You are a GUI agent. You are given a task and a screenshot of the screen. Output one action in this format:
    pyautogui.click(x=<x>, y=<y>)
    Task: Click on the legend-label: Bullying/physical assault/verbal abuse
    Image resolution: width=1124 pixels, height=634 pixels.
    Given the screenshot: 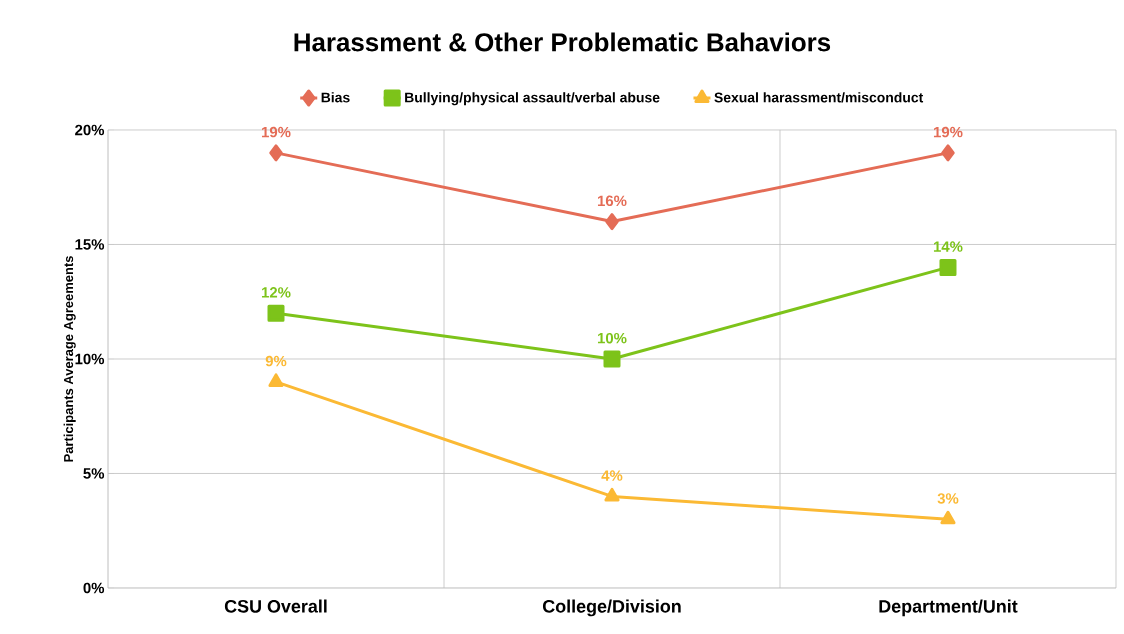 What is the action you would take?
    pyautogui.click(x=532, y=99)
    